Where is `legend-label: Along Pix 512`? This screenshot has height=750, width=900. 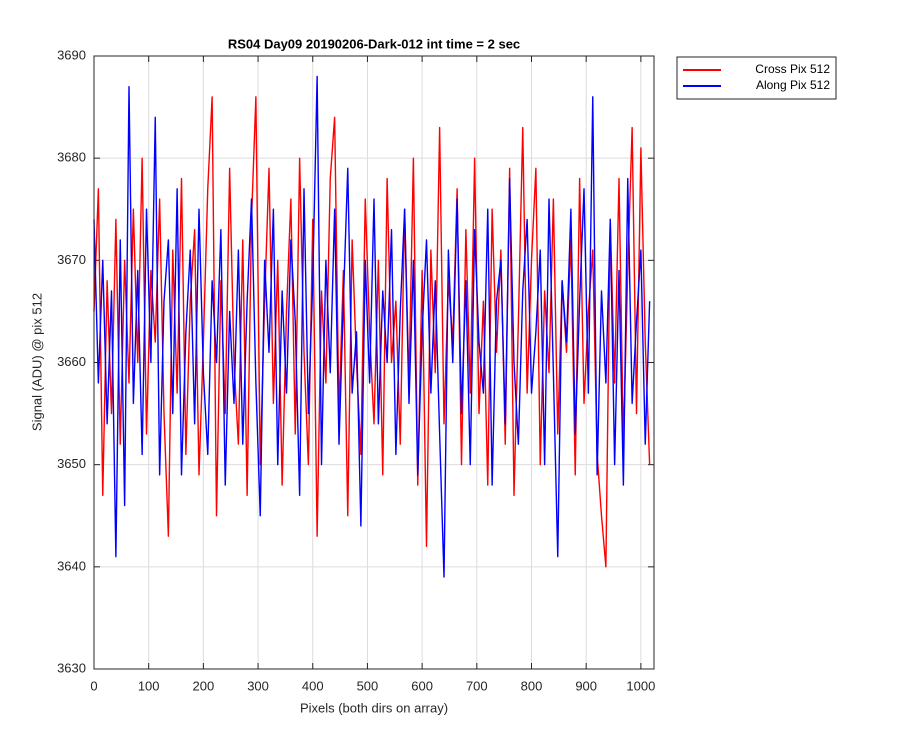 legend-label: Along Pix 512 is located at coordinates (793, 85).